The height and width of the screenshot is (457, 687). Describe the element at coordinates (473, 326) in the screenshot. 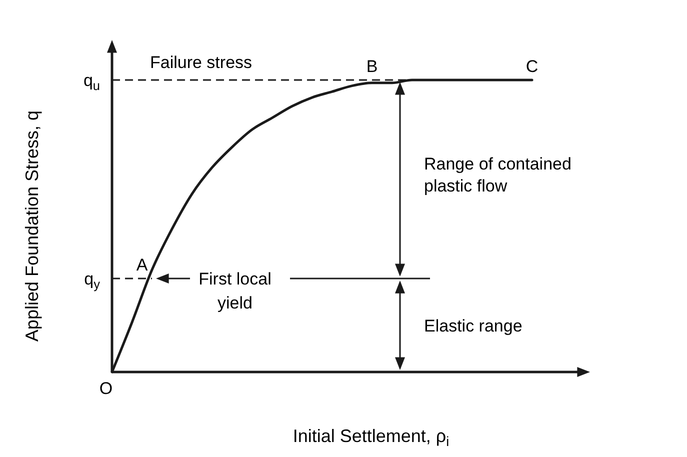

I see `annotation: Elastic range` at that location.